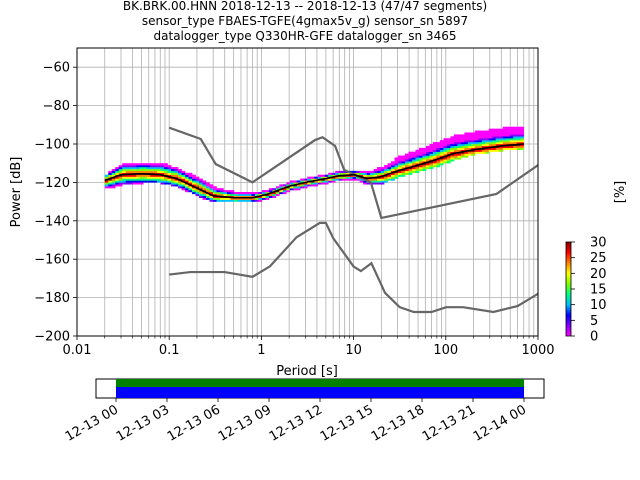 This screenshot has width=640, height=480. I want to click on timeline-tick-label: 12-13 21, so click(449, 423).